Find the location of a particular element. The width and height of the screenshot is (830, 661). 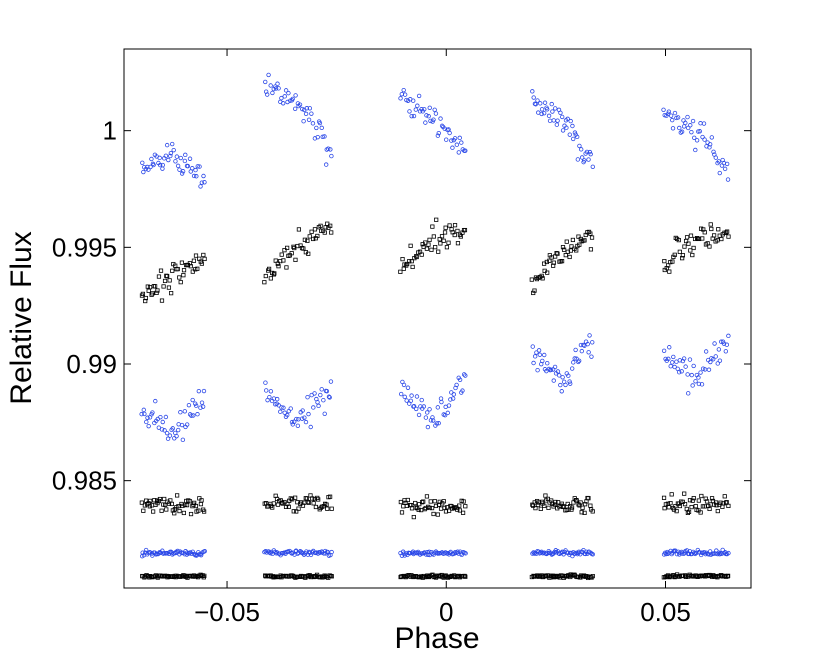

series-row1-blue-transit is located at coordinates (435, 130).